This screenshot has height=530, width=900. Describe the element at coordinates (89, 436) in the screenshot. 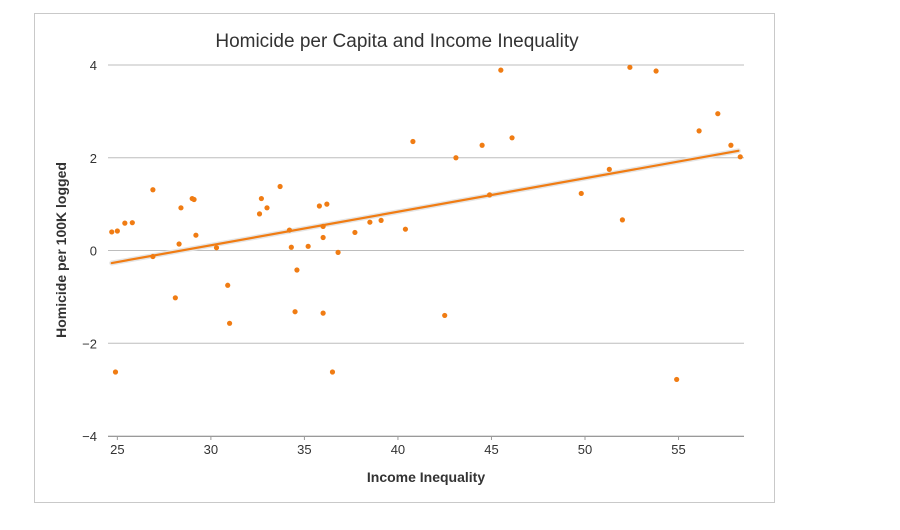

I see `y-tick-label: −4` at that location.